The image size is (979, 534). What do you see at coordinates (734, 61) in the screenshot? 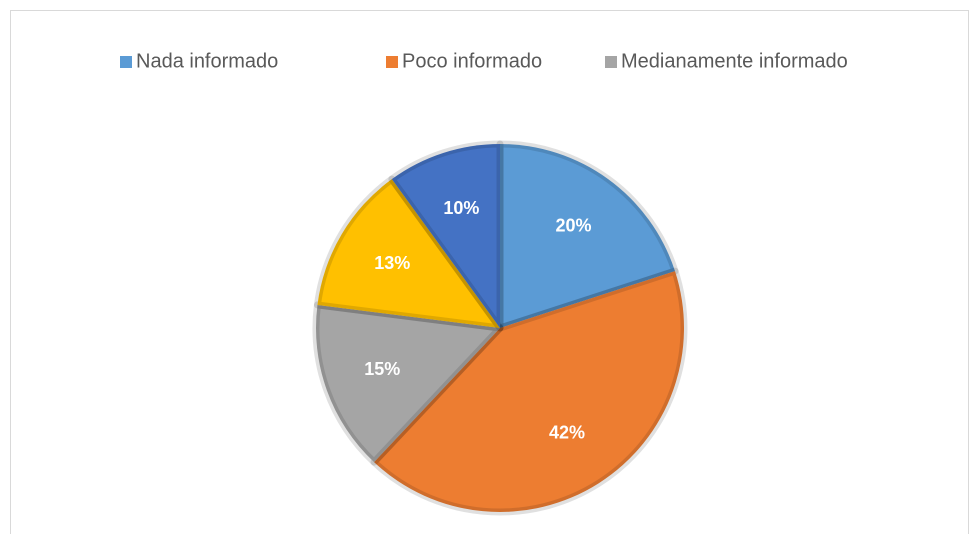
I see `legend-label: Medianamente informado` at bounding box center [734, 61].